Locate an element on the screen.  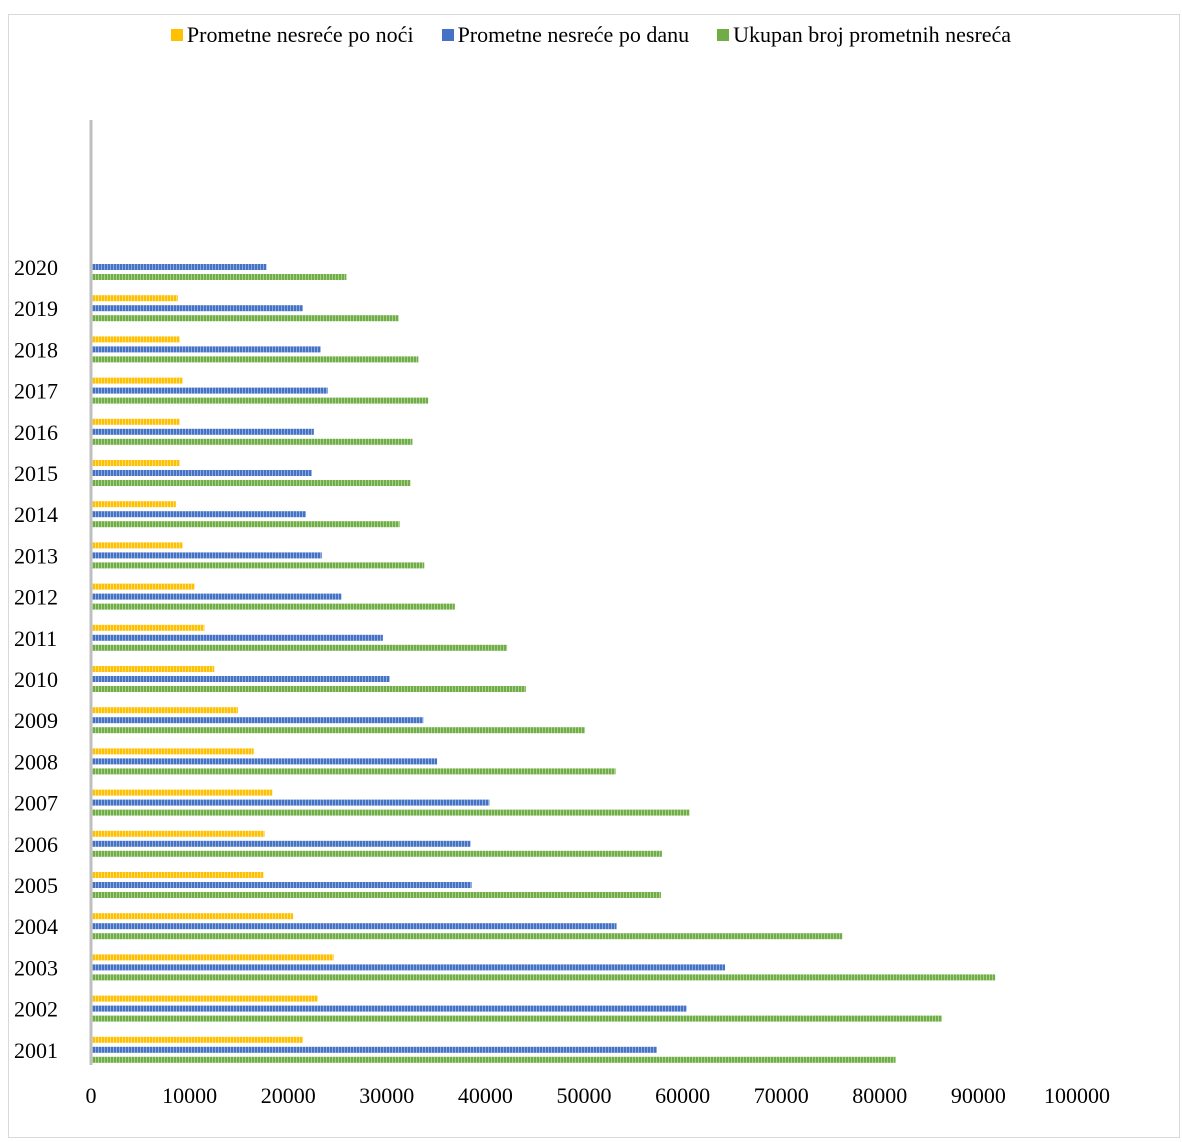
legend-label-day: Prometne nesreće po danu is located at coordinates (573, 34).